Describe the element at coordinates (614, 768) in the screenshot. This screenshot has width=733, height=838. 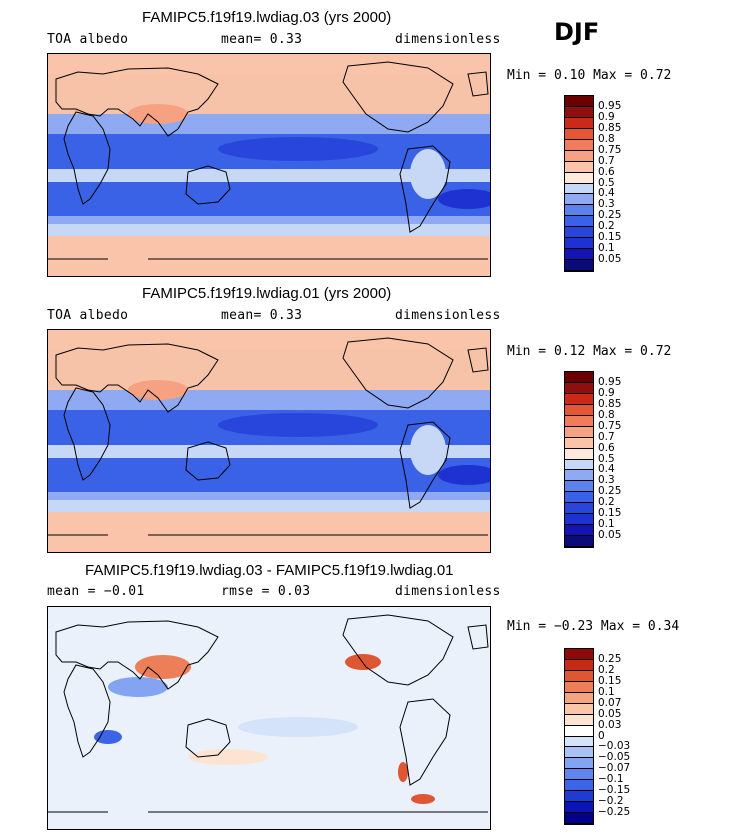
I see `colorbar-tick-label: −0.07` at that location.